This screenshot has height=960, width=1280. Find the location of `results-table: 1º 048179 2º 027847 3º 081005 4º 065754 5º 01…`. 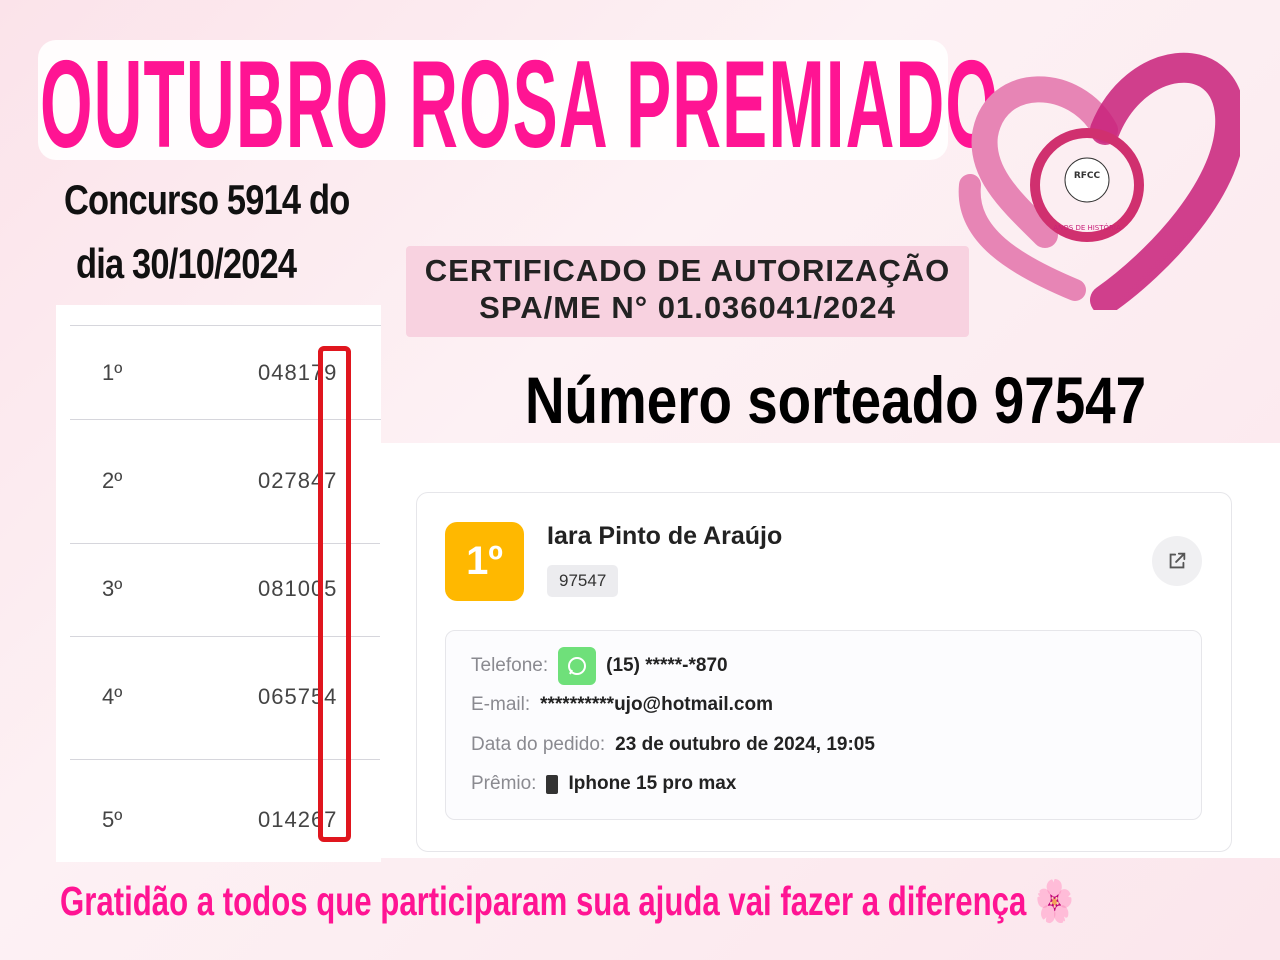

results-table: 1º 048179 2º 027847 3º 081005 4º 065754 5º 01… is located at coordinates (218, 583).